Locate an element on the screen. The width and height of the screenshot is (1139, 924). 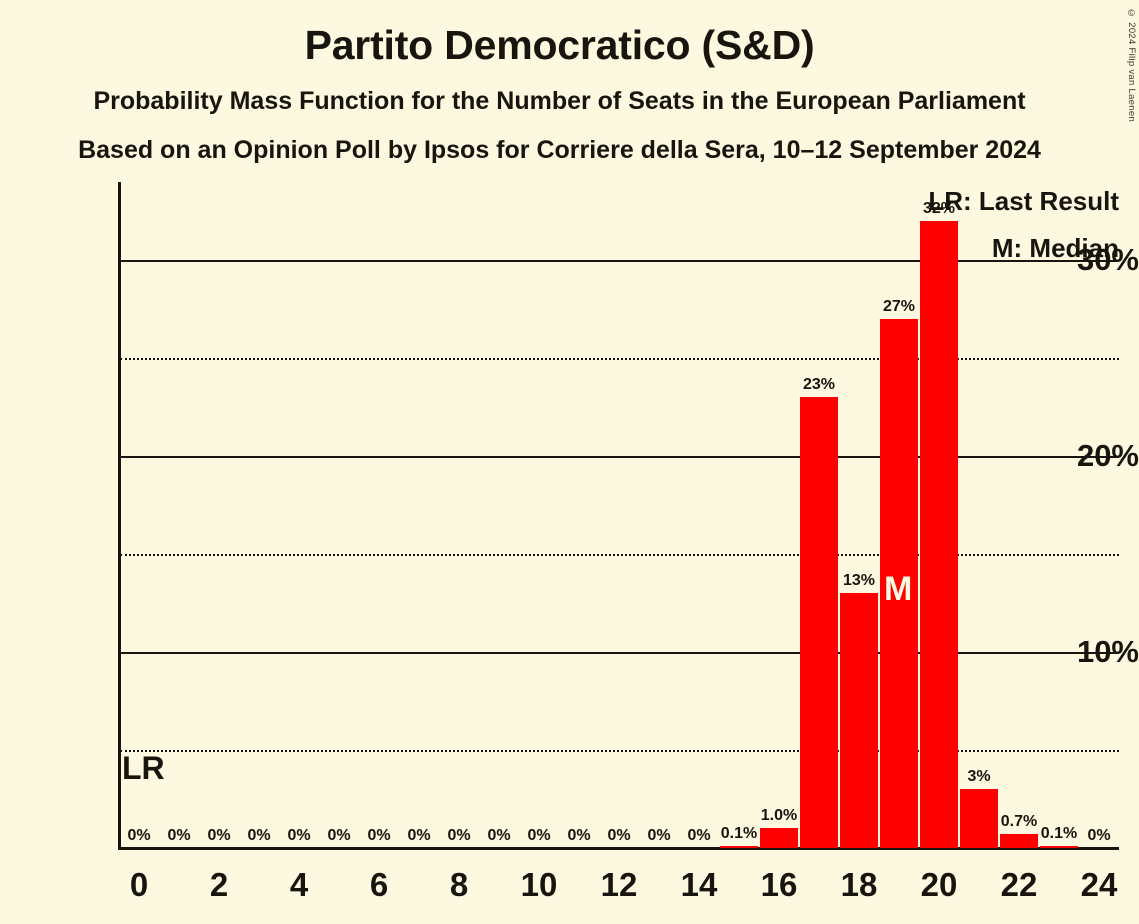
bar-value-label: 1.0% is located at coordinates (779, 816).